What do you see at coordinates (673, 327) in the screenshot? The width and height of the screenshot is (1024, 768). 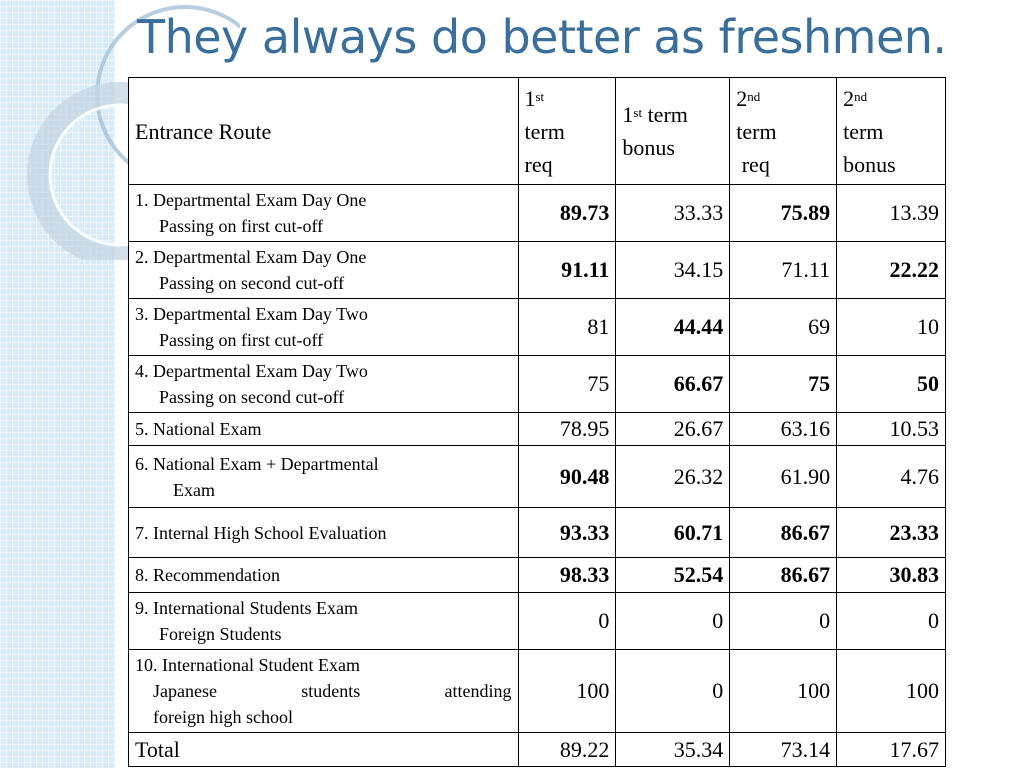 I see `first-term-bonus-cell: 44.44` at bounding box center [673, 327].